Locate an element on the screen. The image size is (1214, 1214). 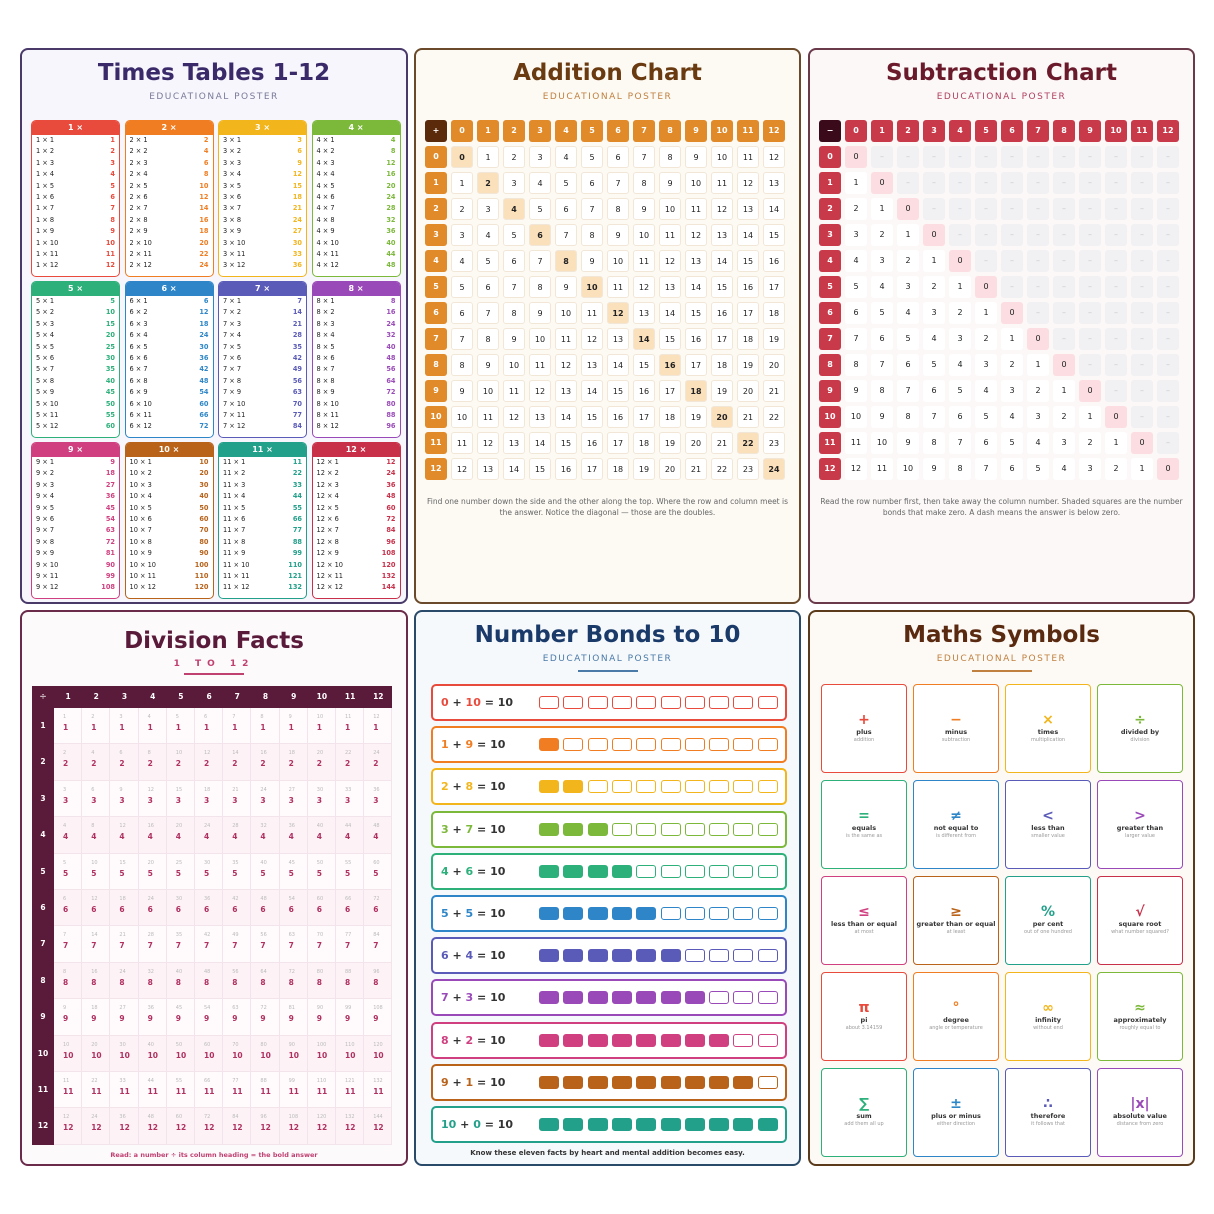
division-dividend: 55 is located at coordinates (179, 1081).